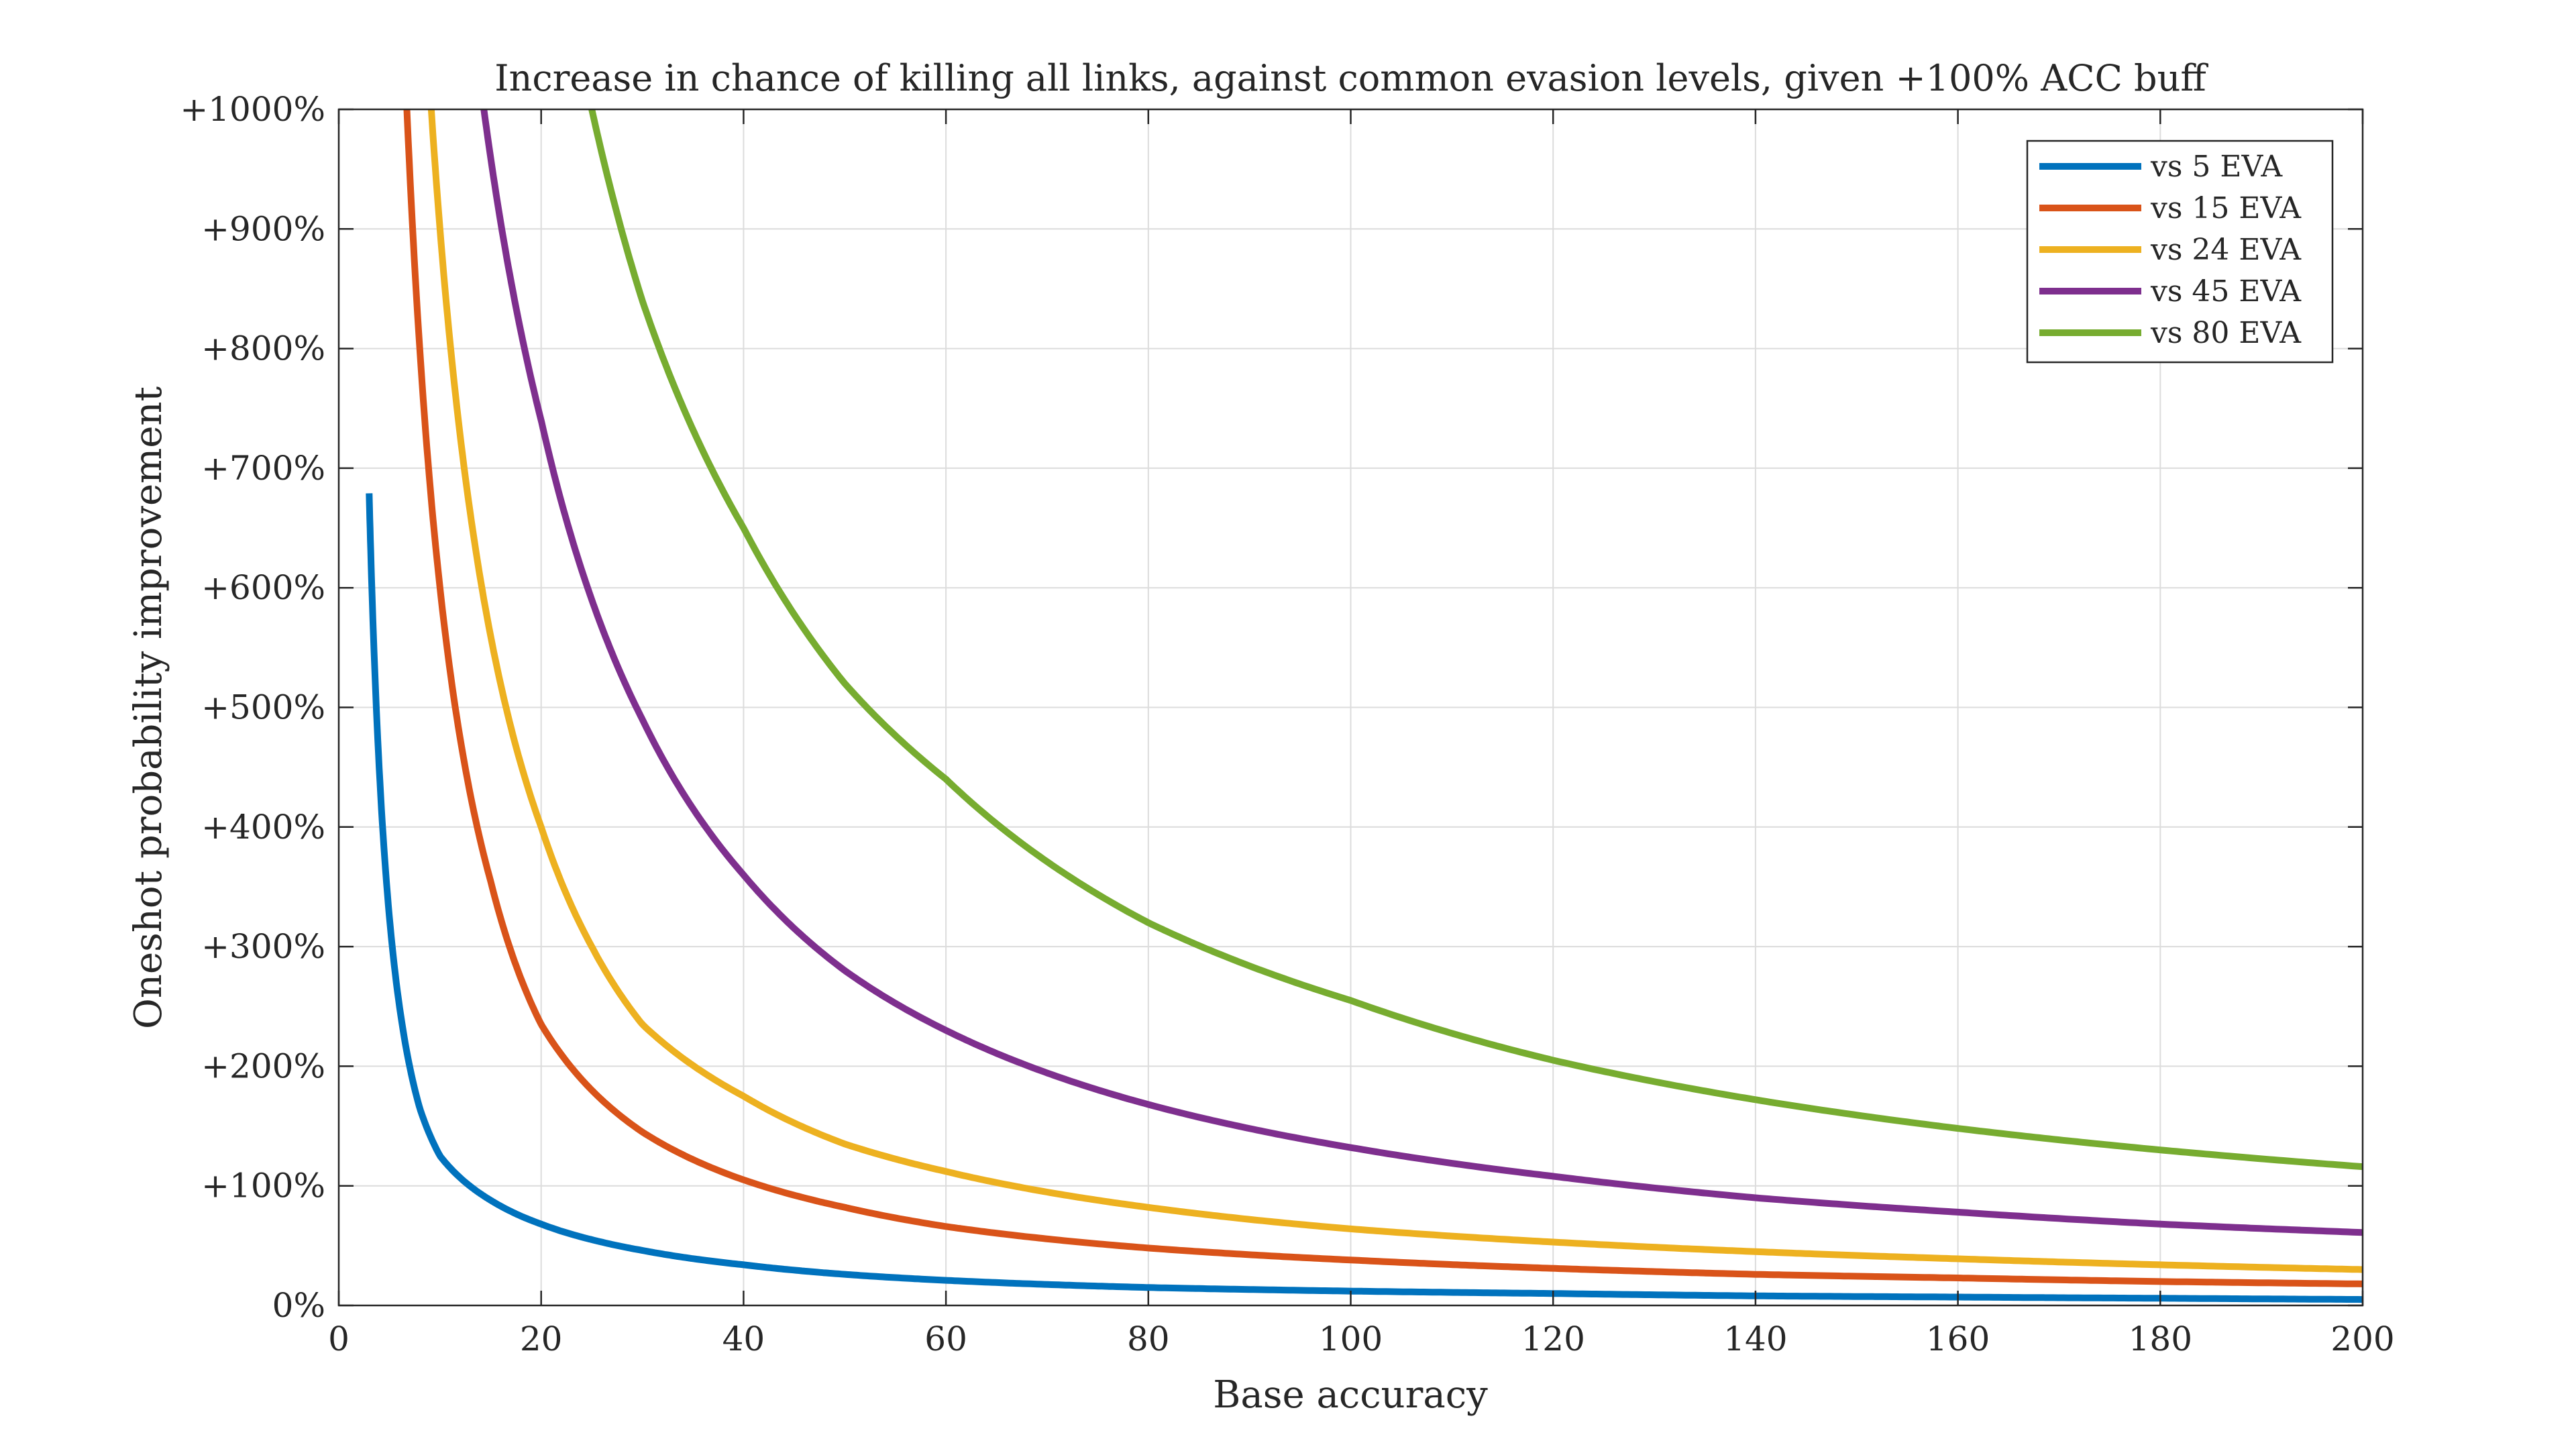  What do you see at coordinates (263, 827) in the screenshot?
I see `y-tick-label: +400%` at bounding box center [263, 827].